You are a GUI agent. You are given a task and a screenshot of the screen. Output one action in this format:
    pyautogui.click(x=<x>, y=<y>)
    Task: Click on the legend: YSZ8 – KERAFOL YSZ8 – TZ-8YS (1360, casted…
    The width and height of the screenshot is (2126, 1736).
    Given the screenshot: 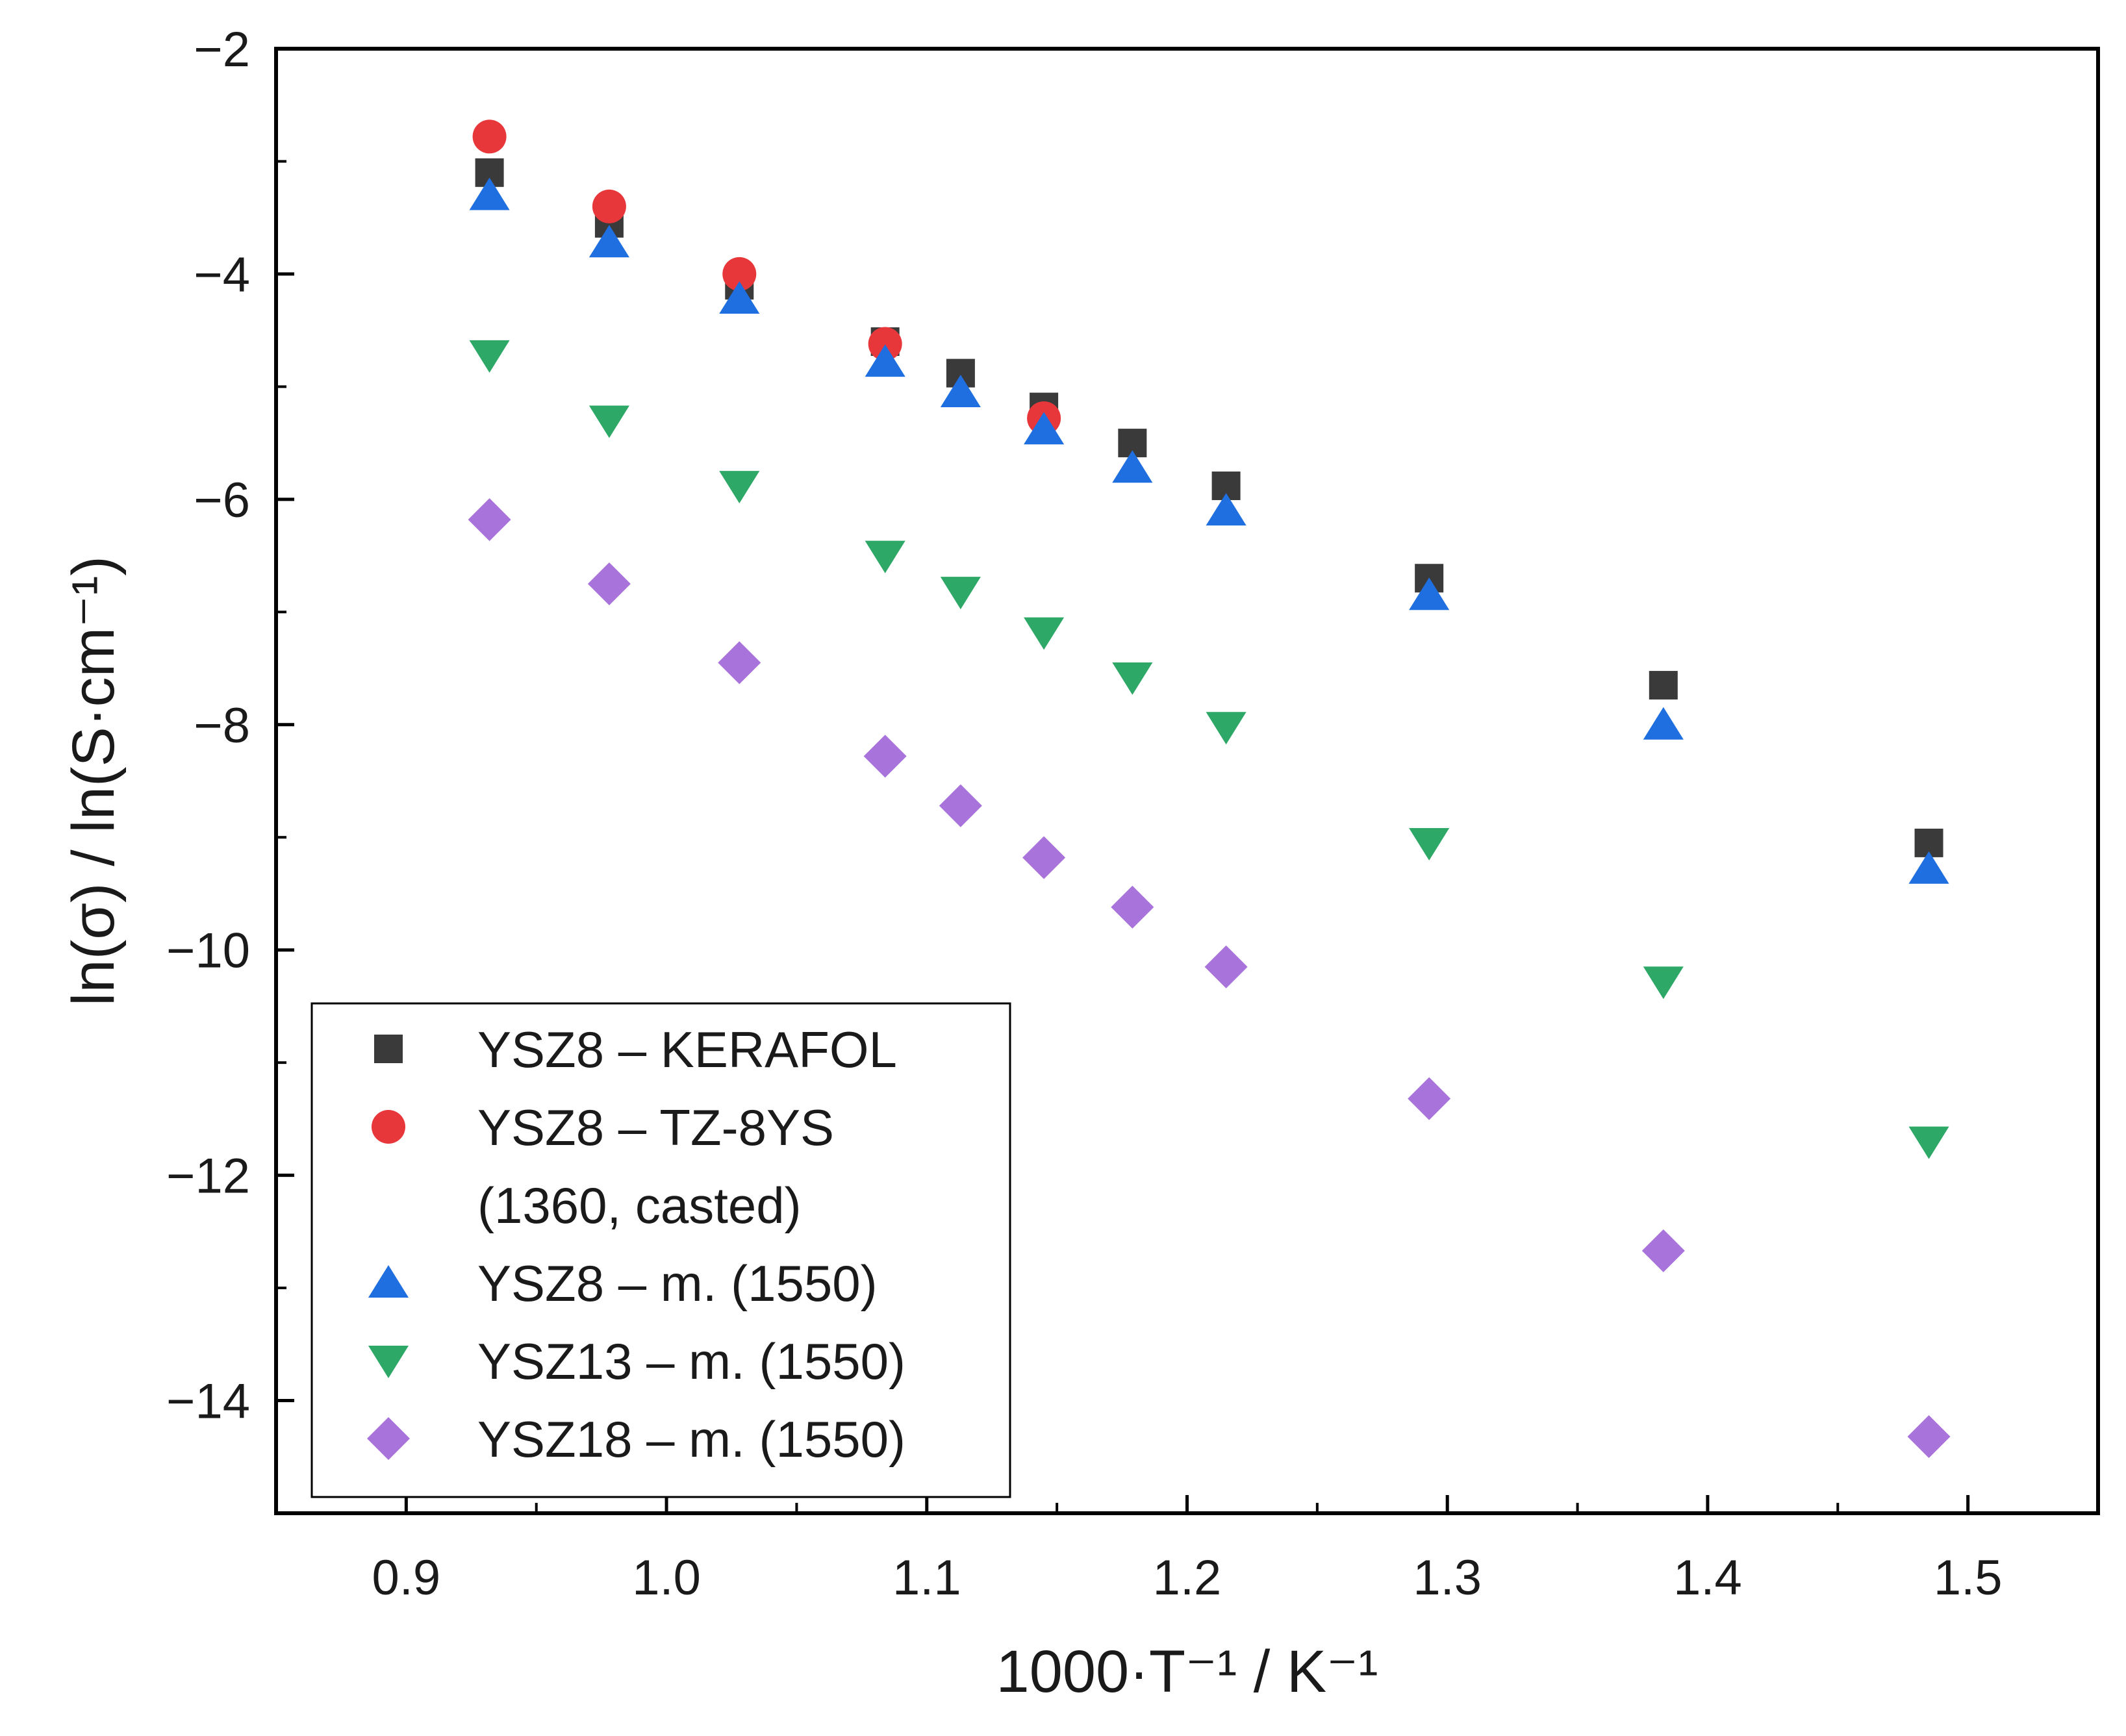 What is the action you would take?
    pyautogui.click(x=660, y=1250)
    